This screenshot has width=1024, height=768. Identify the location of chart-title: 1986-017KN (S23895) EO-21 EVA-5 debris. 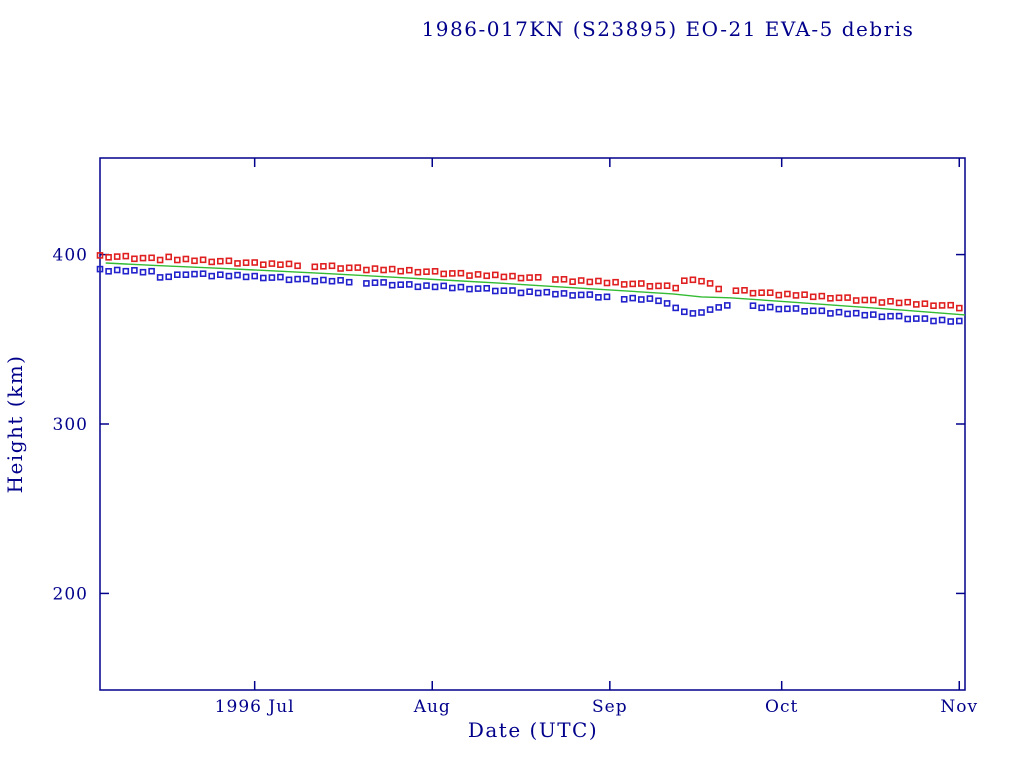
(668, 29).